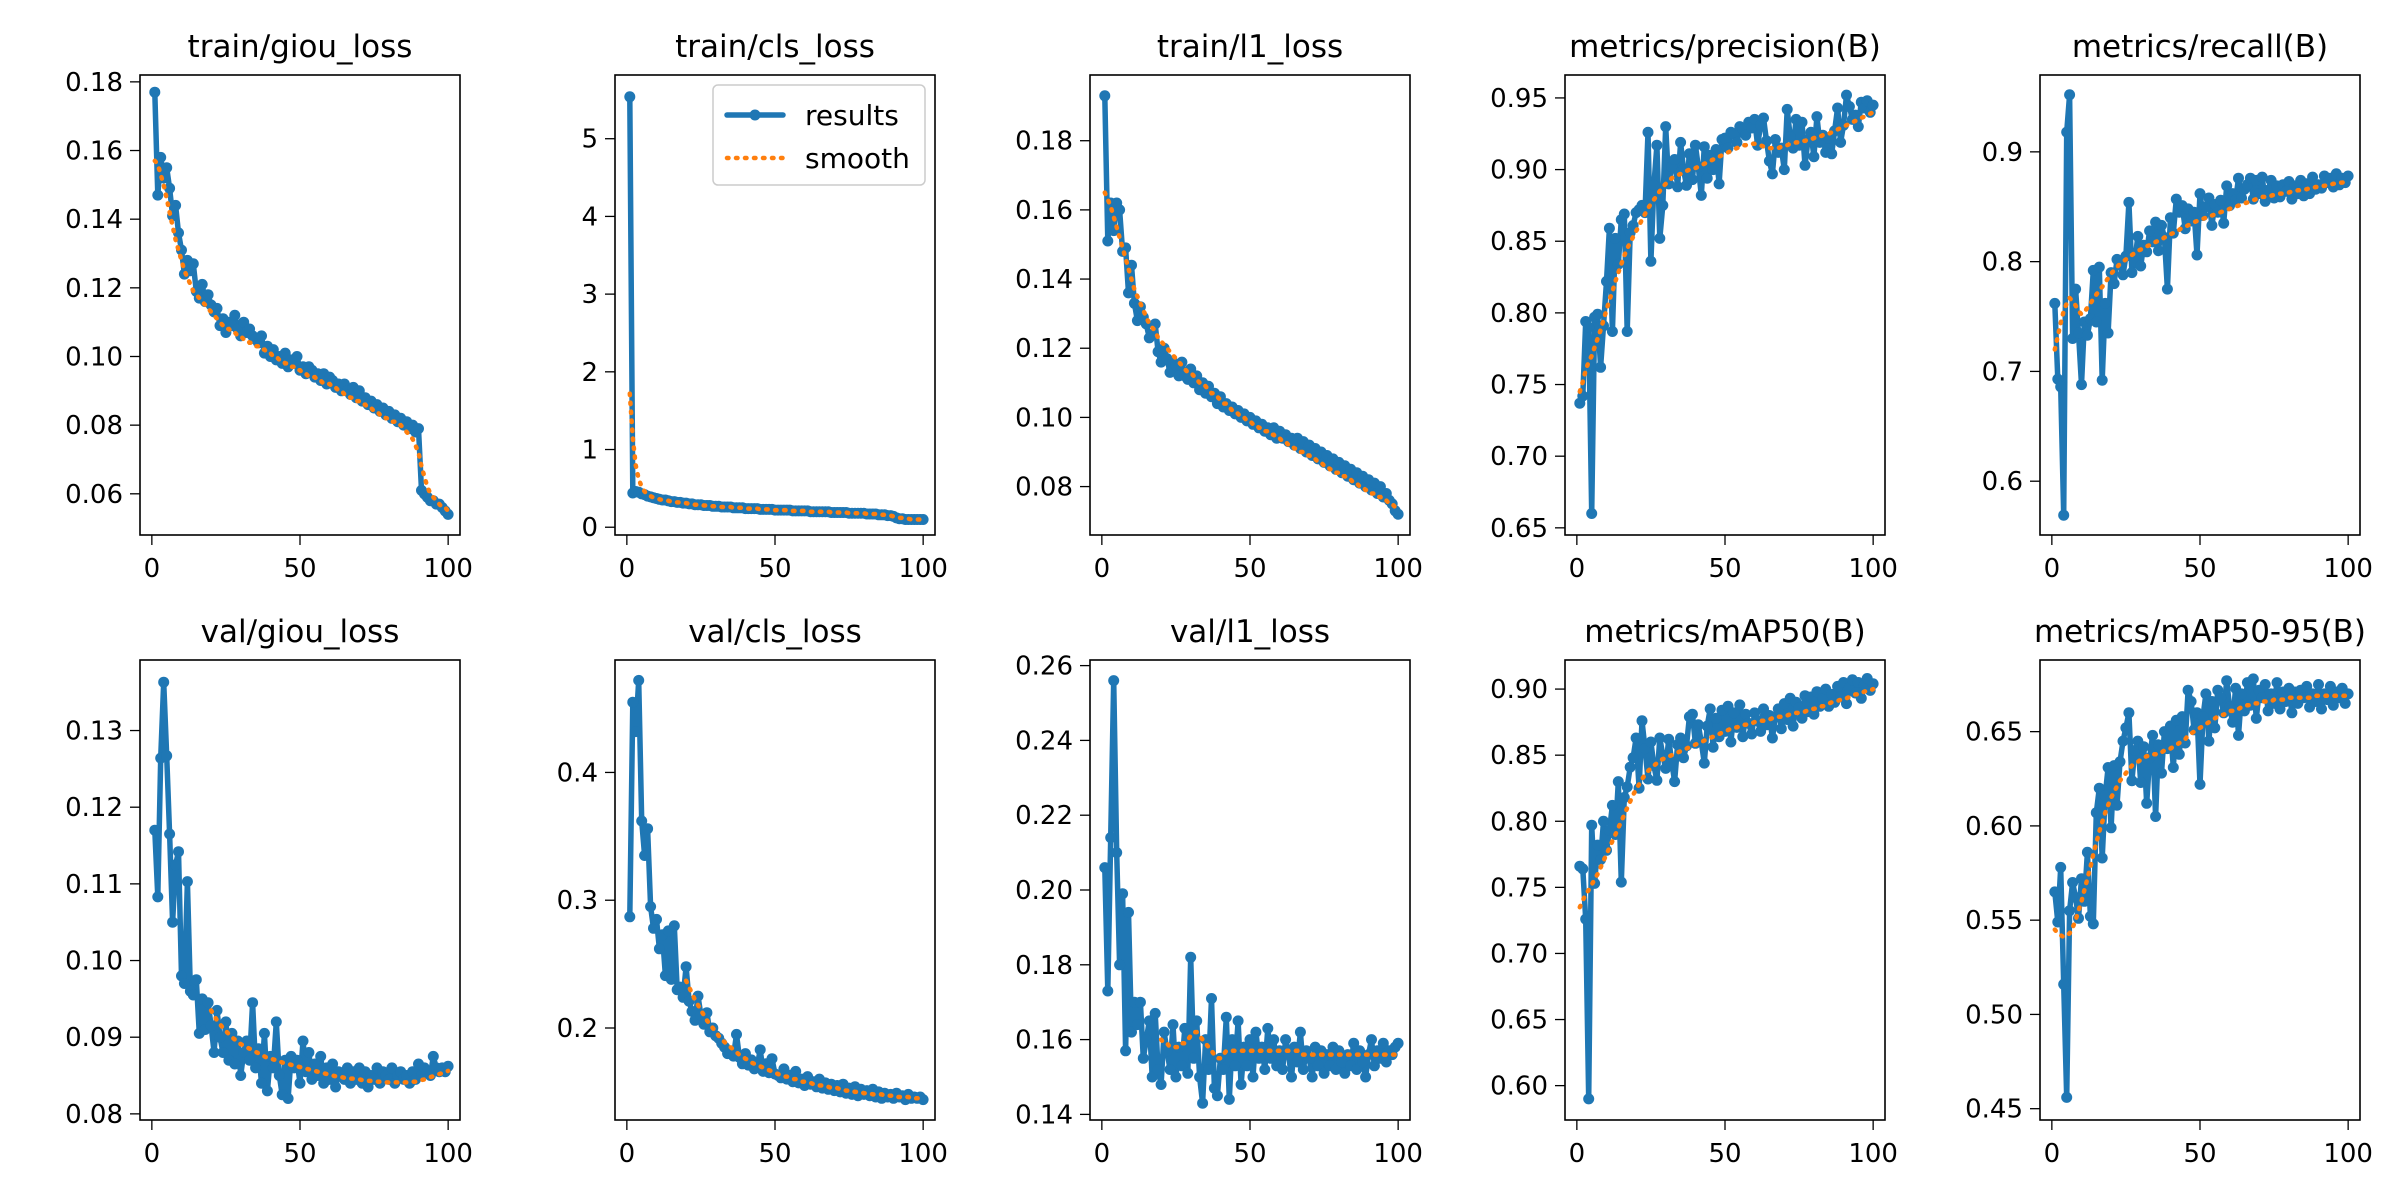 The height and width of the screenshot is (1200, 2400). What do you see at coordinates (755, 115) in the screenshot?
I see `legend-results-marker` at bounding box center [755, 115].